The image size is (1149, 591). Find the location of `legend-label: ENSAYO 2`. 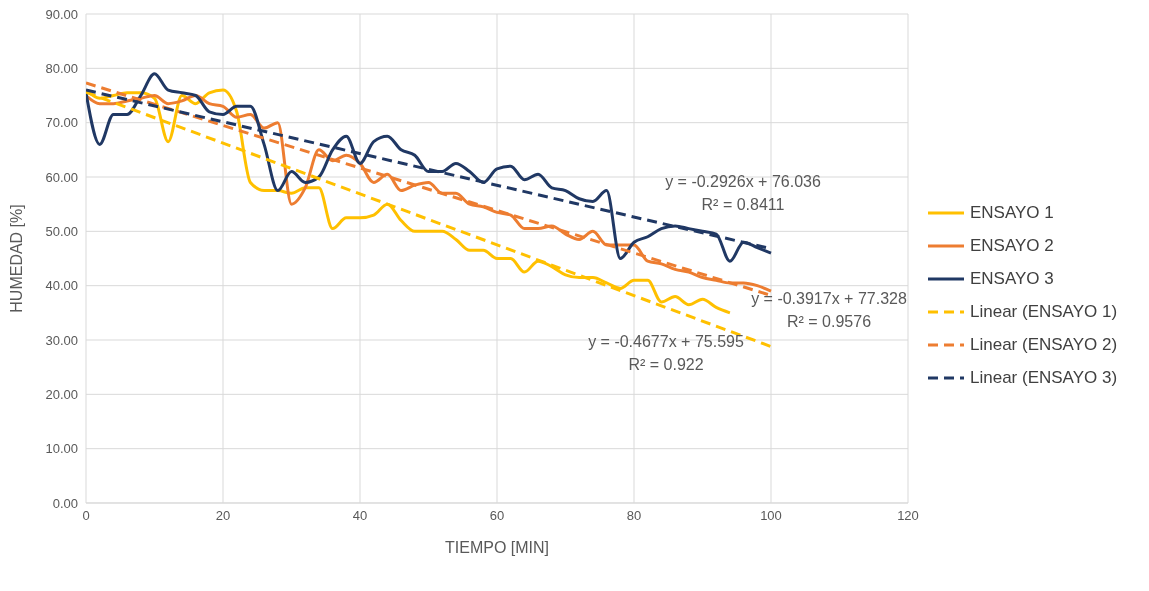

legend-label: ENSAYO 2 is located at coordinates (1012, 246).